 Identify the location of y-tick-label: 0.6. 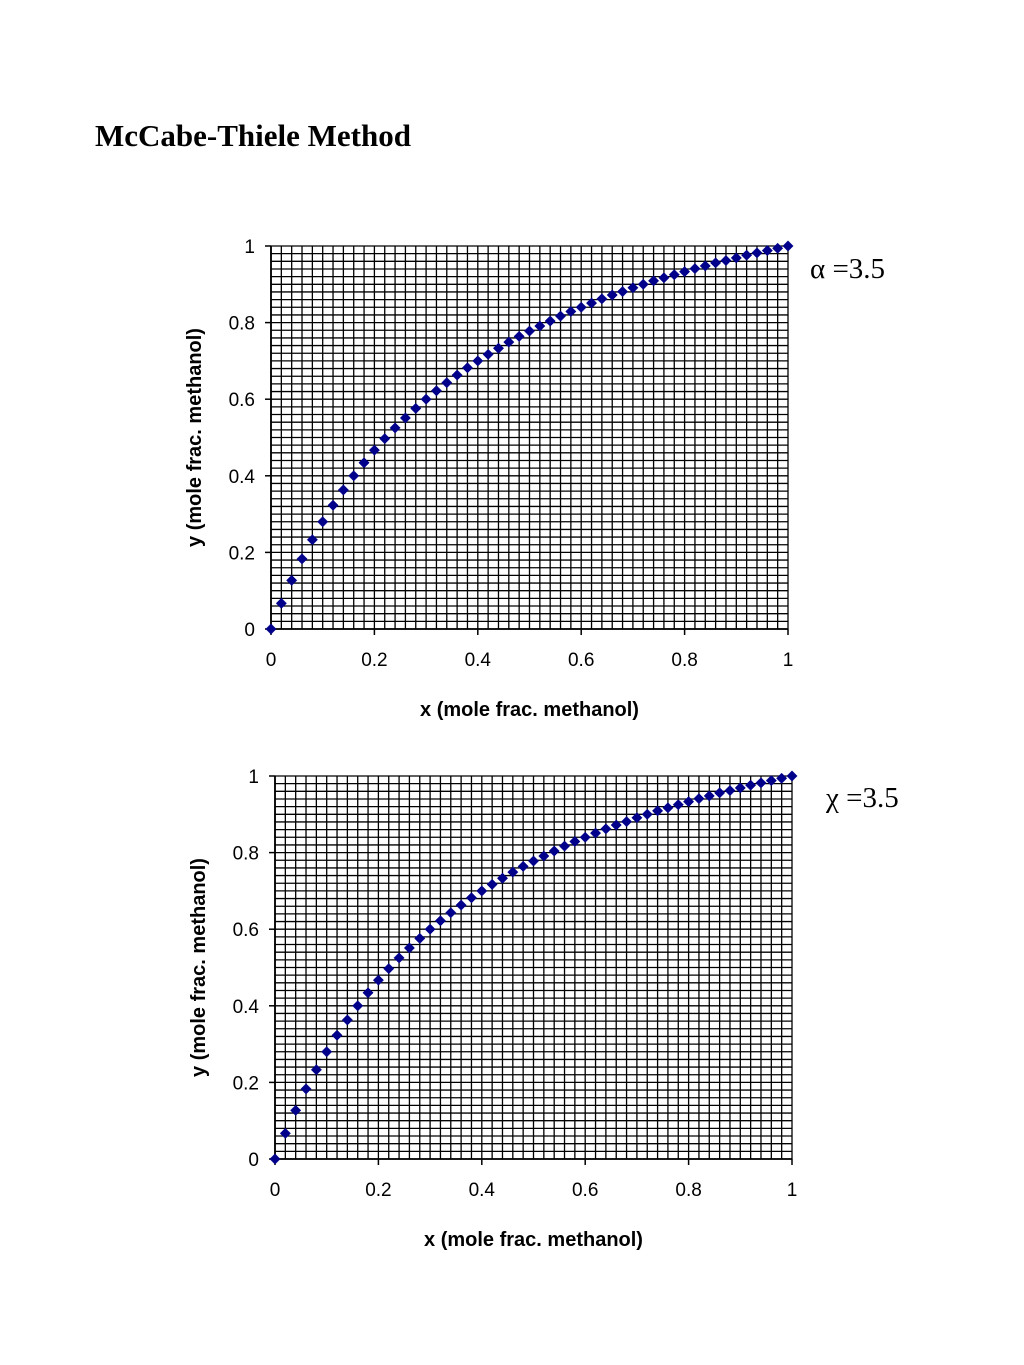
(242, 400).